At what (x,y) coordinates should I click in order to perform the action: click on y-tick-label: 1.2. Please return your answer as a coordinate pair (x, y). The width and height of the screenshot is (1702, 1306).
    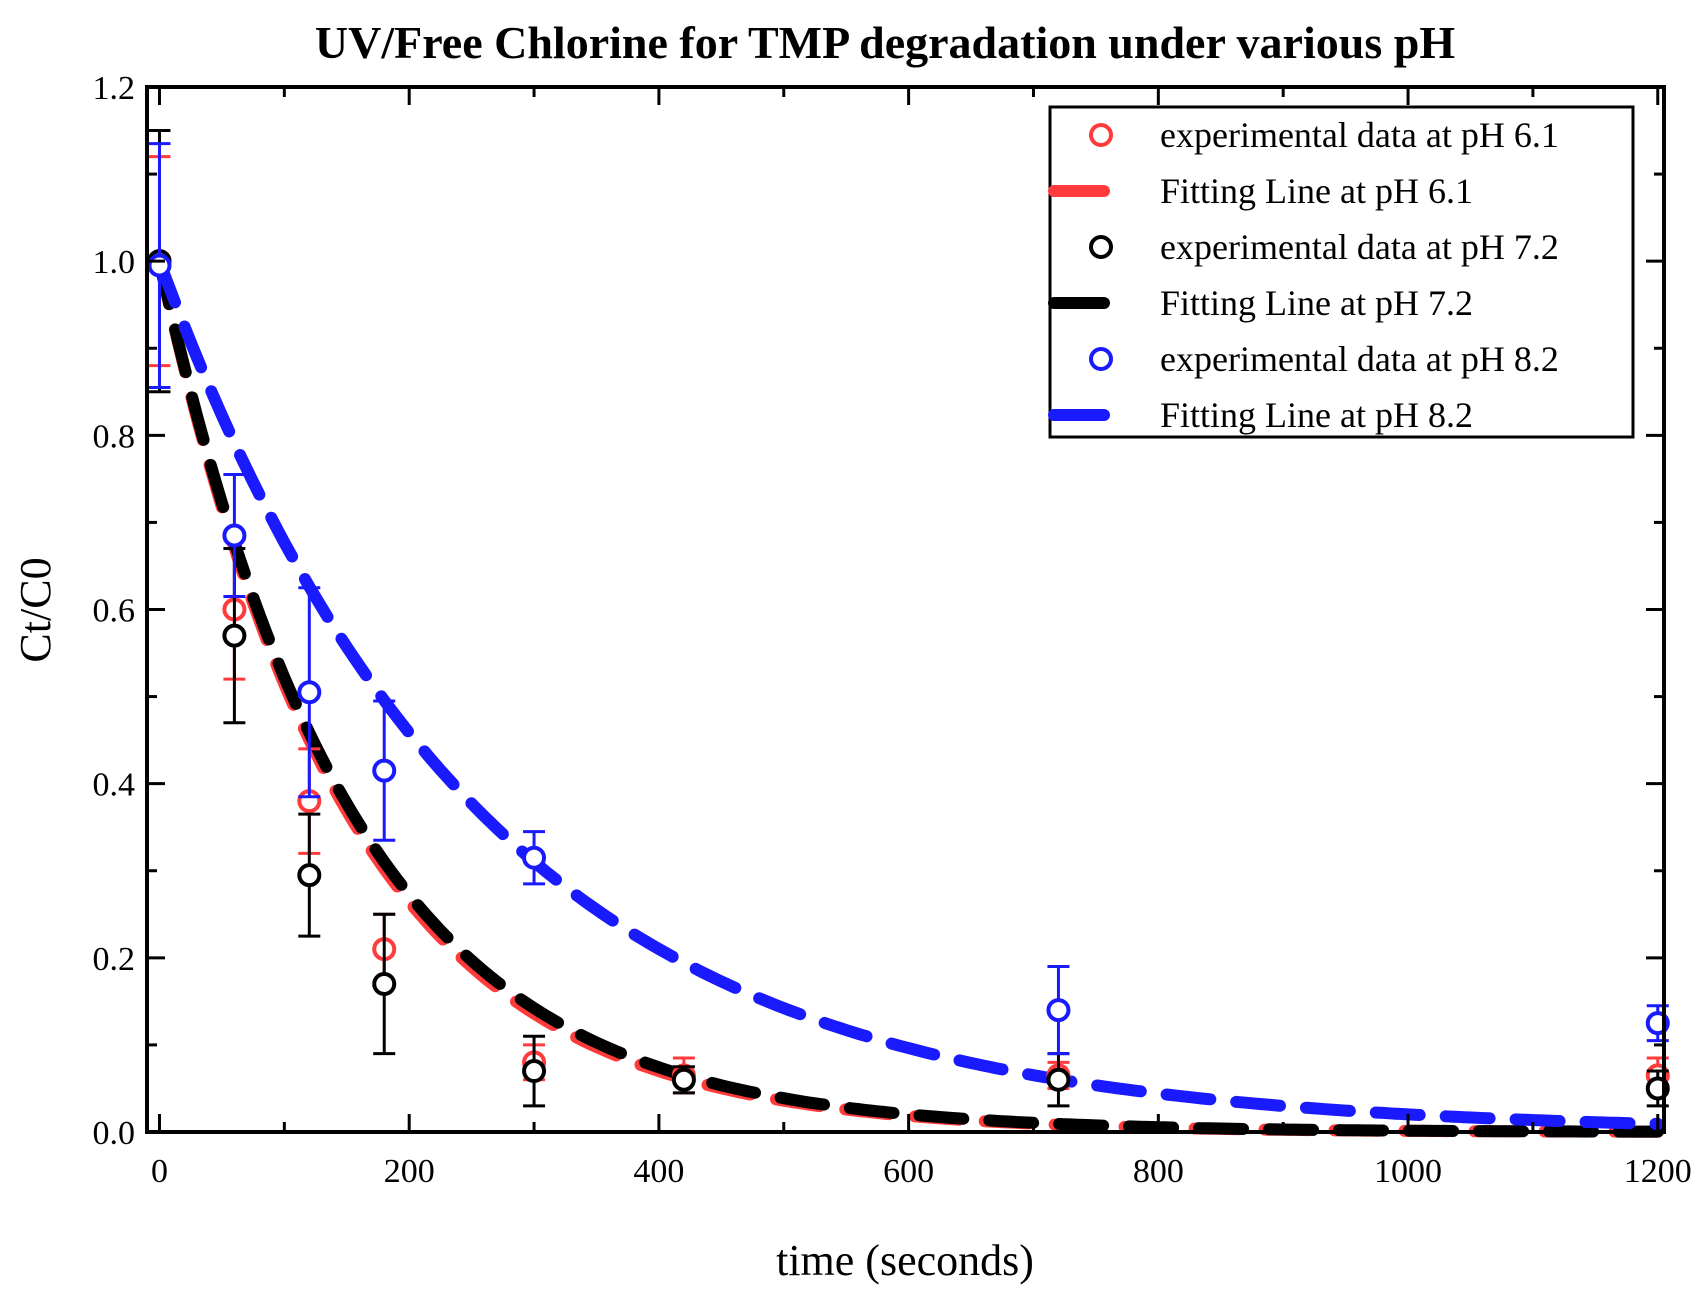
    Looking at the image, I should click on (114, 88).